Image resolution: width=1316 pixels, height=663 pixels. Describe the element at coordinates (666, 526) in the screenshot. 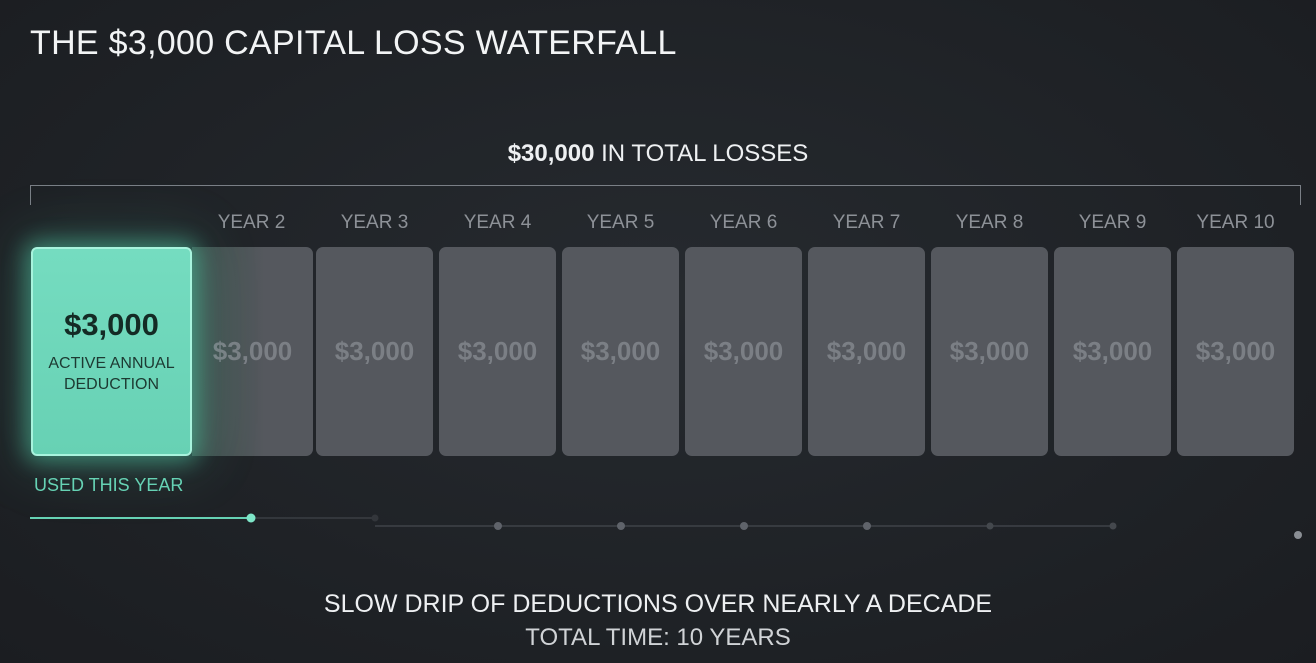

I see `timeline` at that location.